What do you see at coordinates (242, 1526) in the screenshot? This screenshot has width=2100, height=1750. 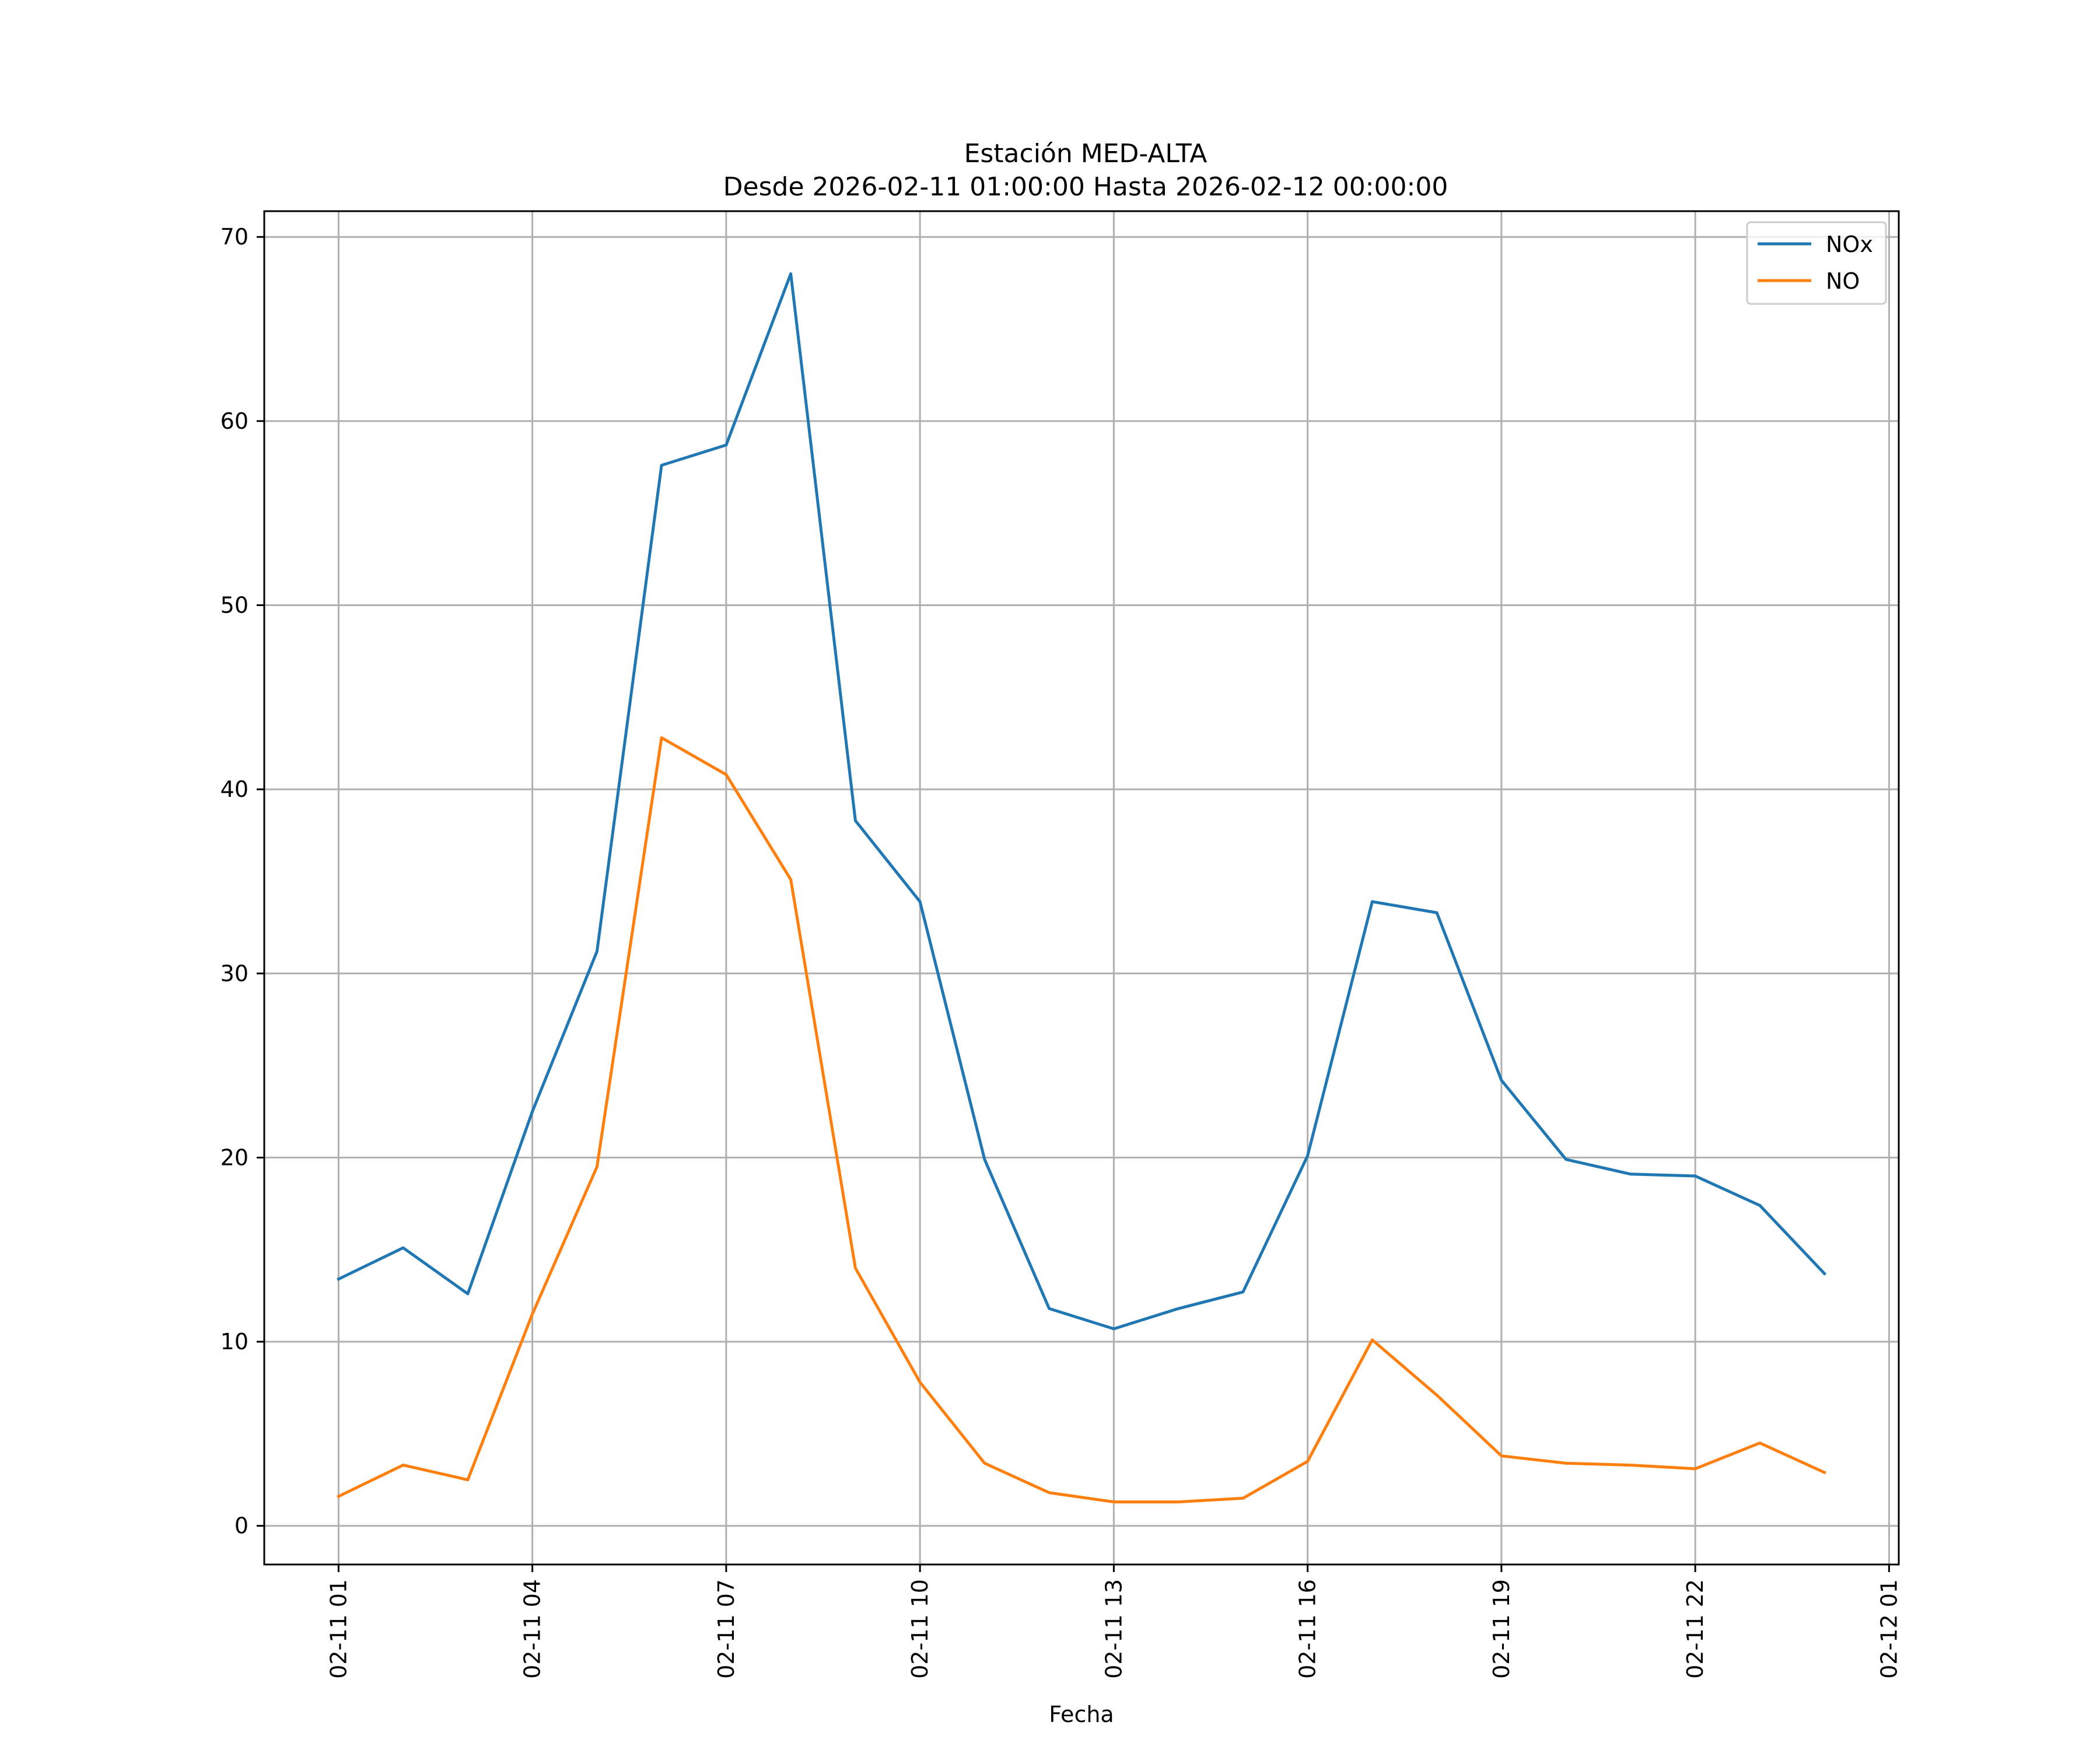 I see `y-tick-label: 0` at bounding box center [242, 1526].